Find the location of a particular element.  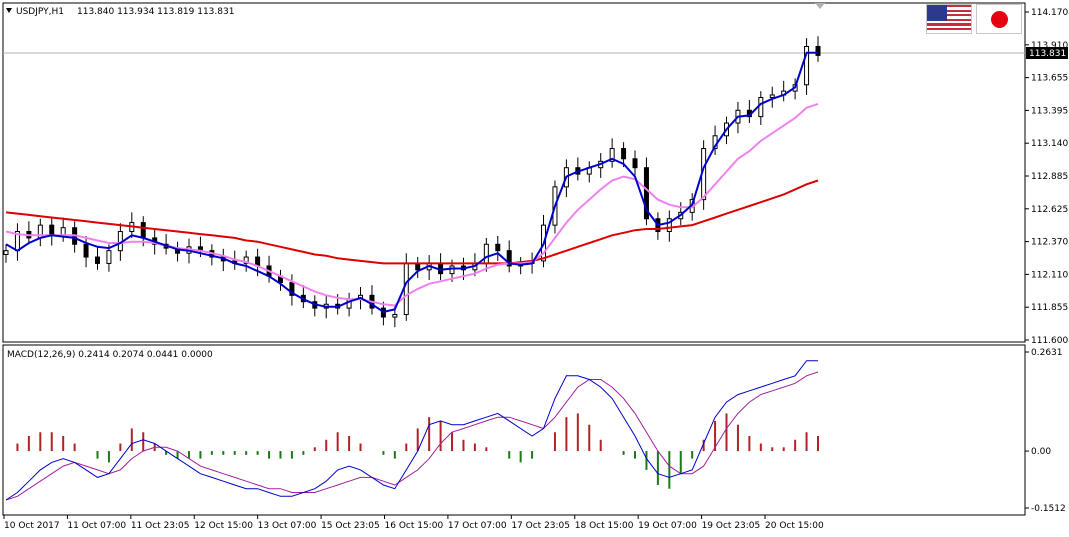

price-tick-label: 112.625 is located at coordinates (1049, 210).